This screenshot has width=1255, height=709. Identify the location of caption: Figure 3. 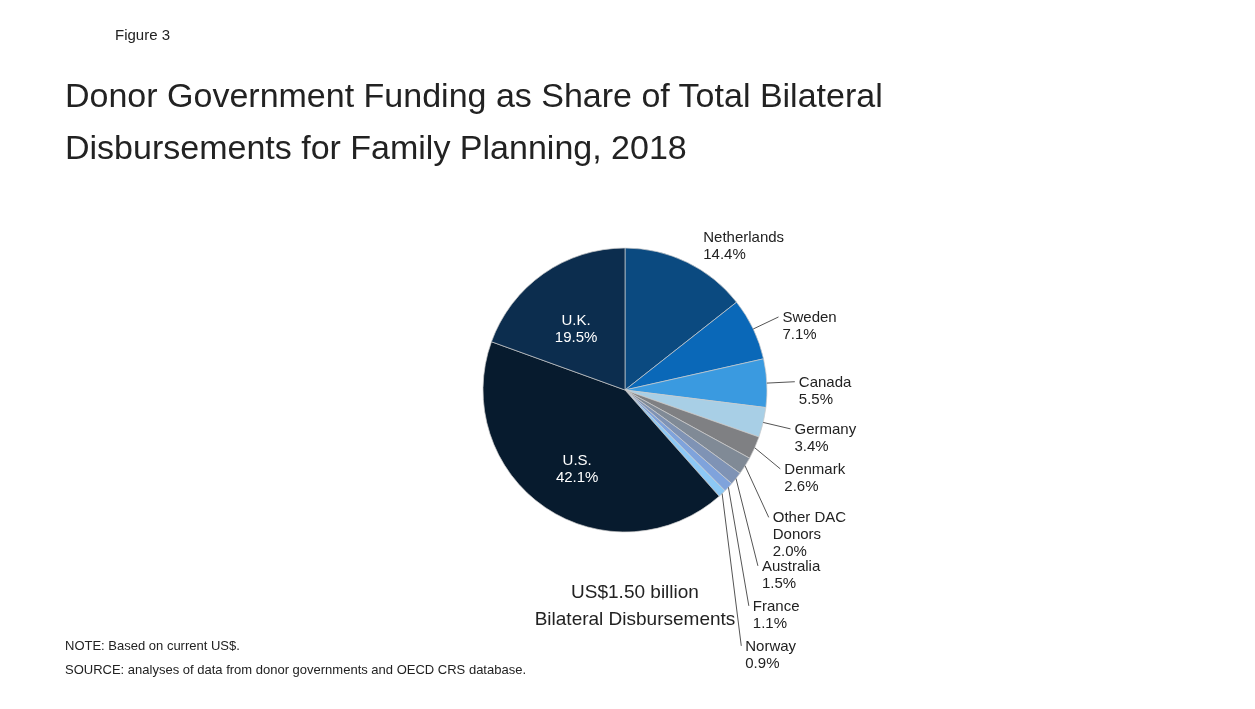
(143, 34).